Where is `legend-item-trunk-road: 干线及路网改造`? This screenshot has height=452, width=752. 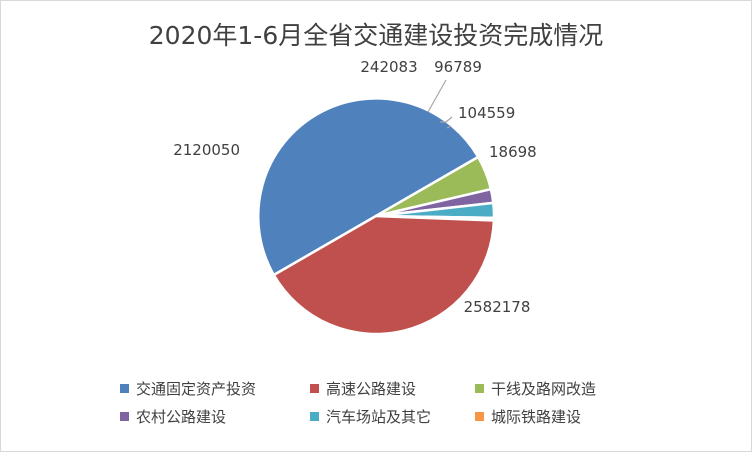 legend-item-trunk-road: 干线及路网改造 is located at coordinates (535, 388).